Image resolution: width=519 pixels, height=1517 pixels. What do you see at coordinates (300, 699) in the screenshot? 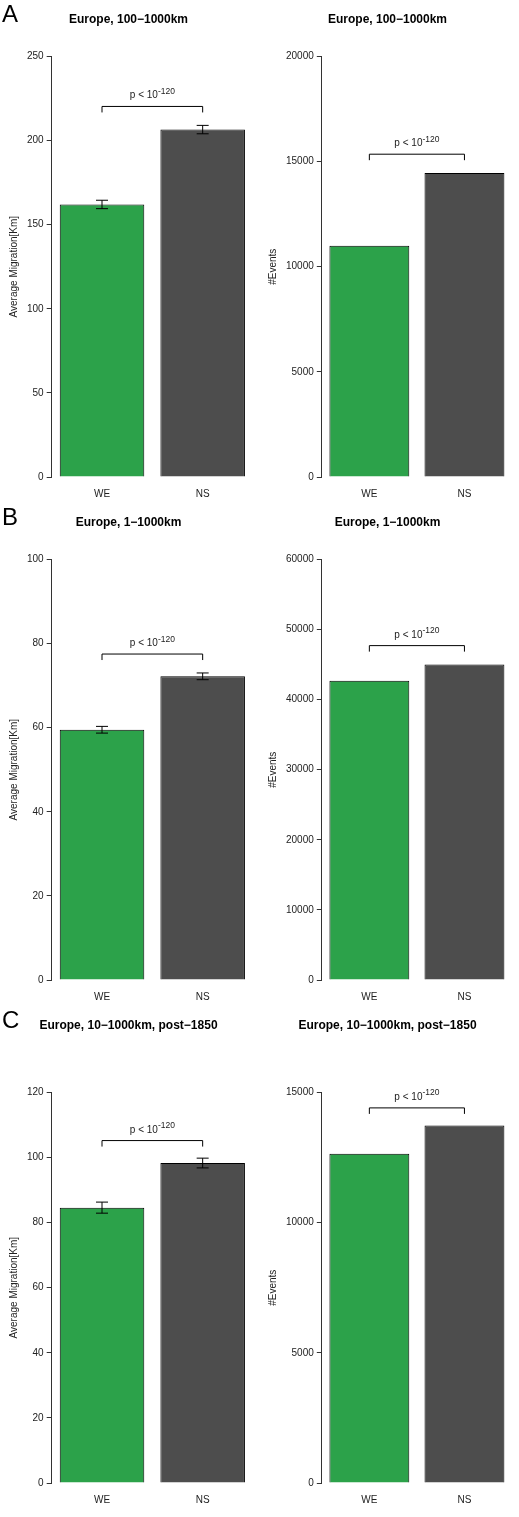
I see `y-tick-label: 40000` at bounding box center [300, 699].